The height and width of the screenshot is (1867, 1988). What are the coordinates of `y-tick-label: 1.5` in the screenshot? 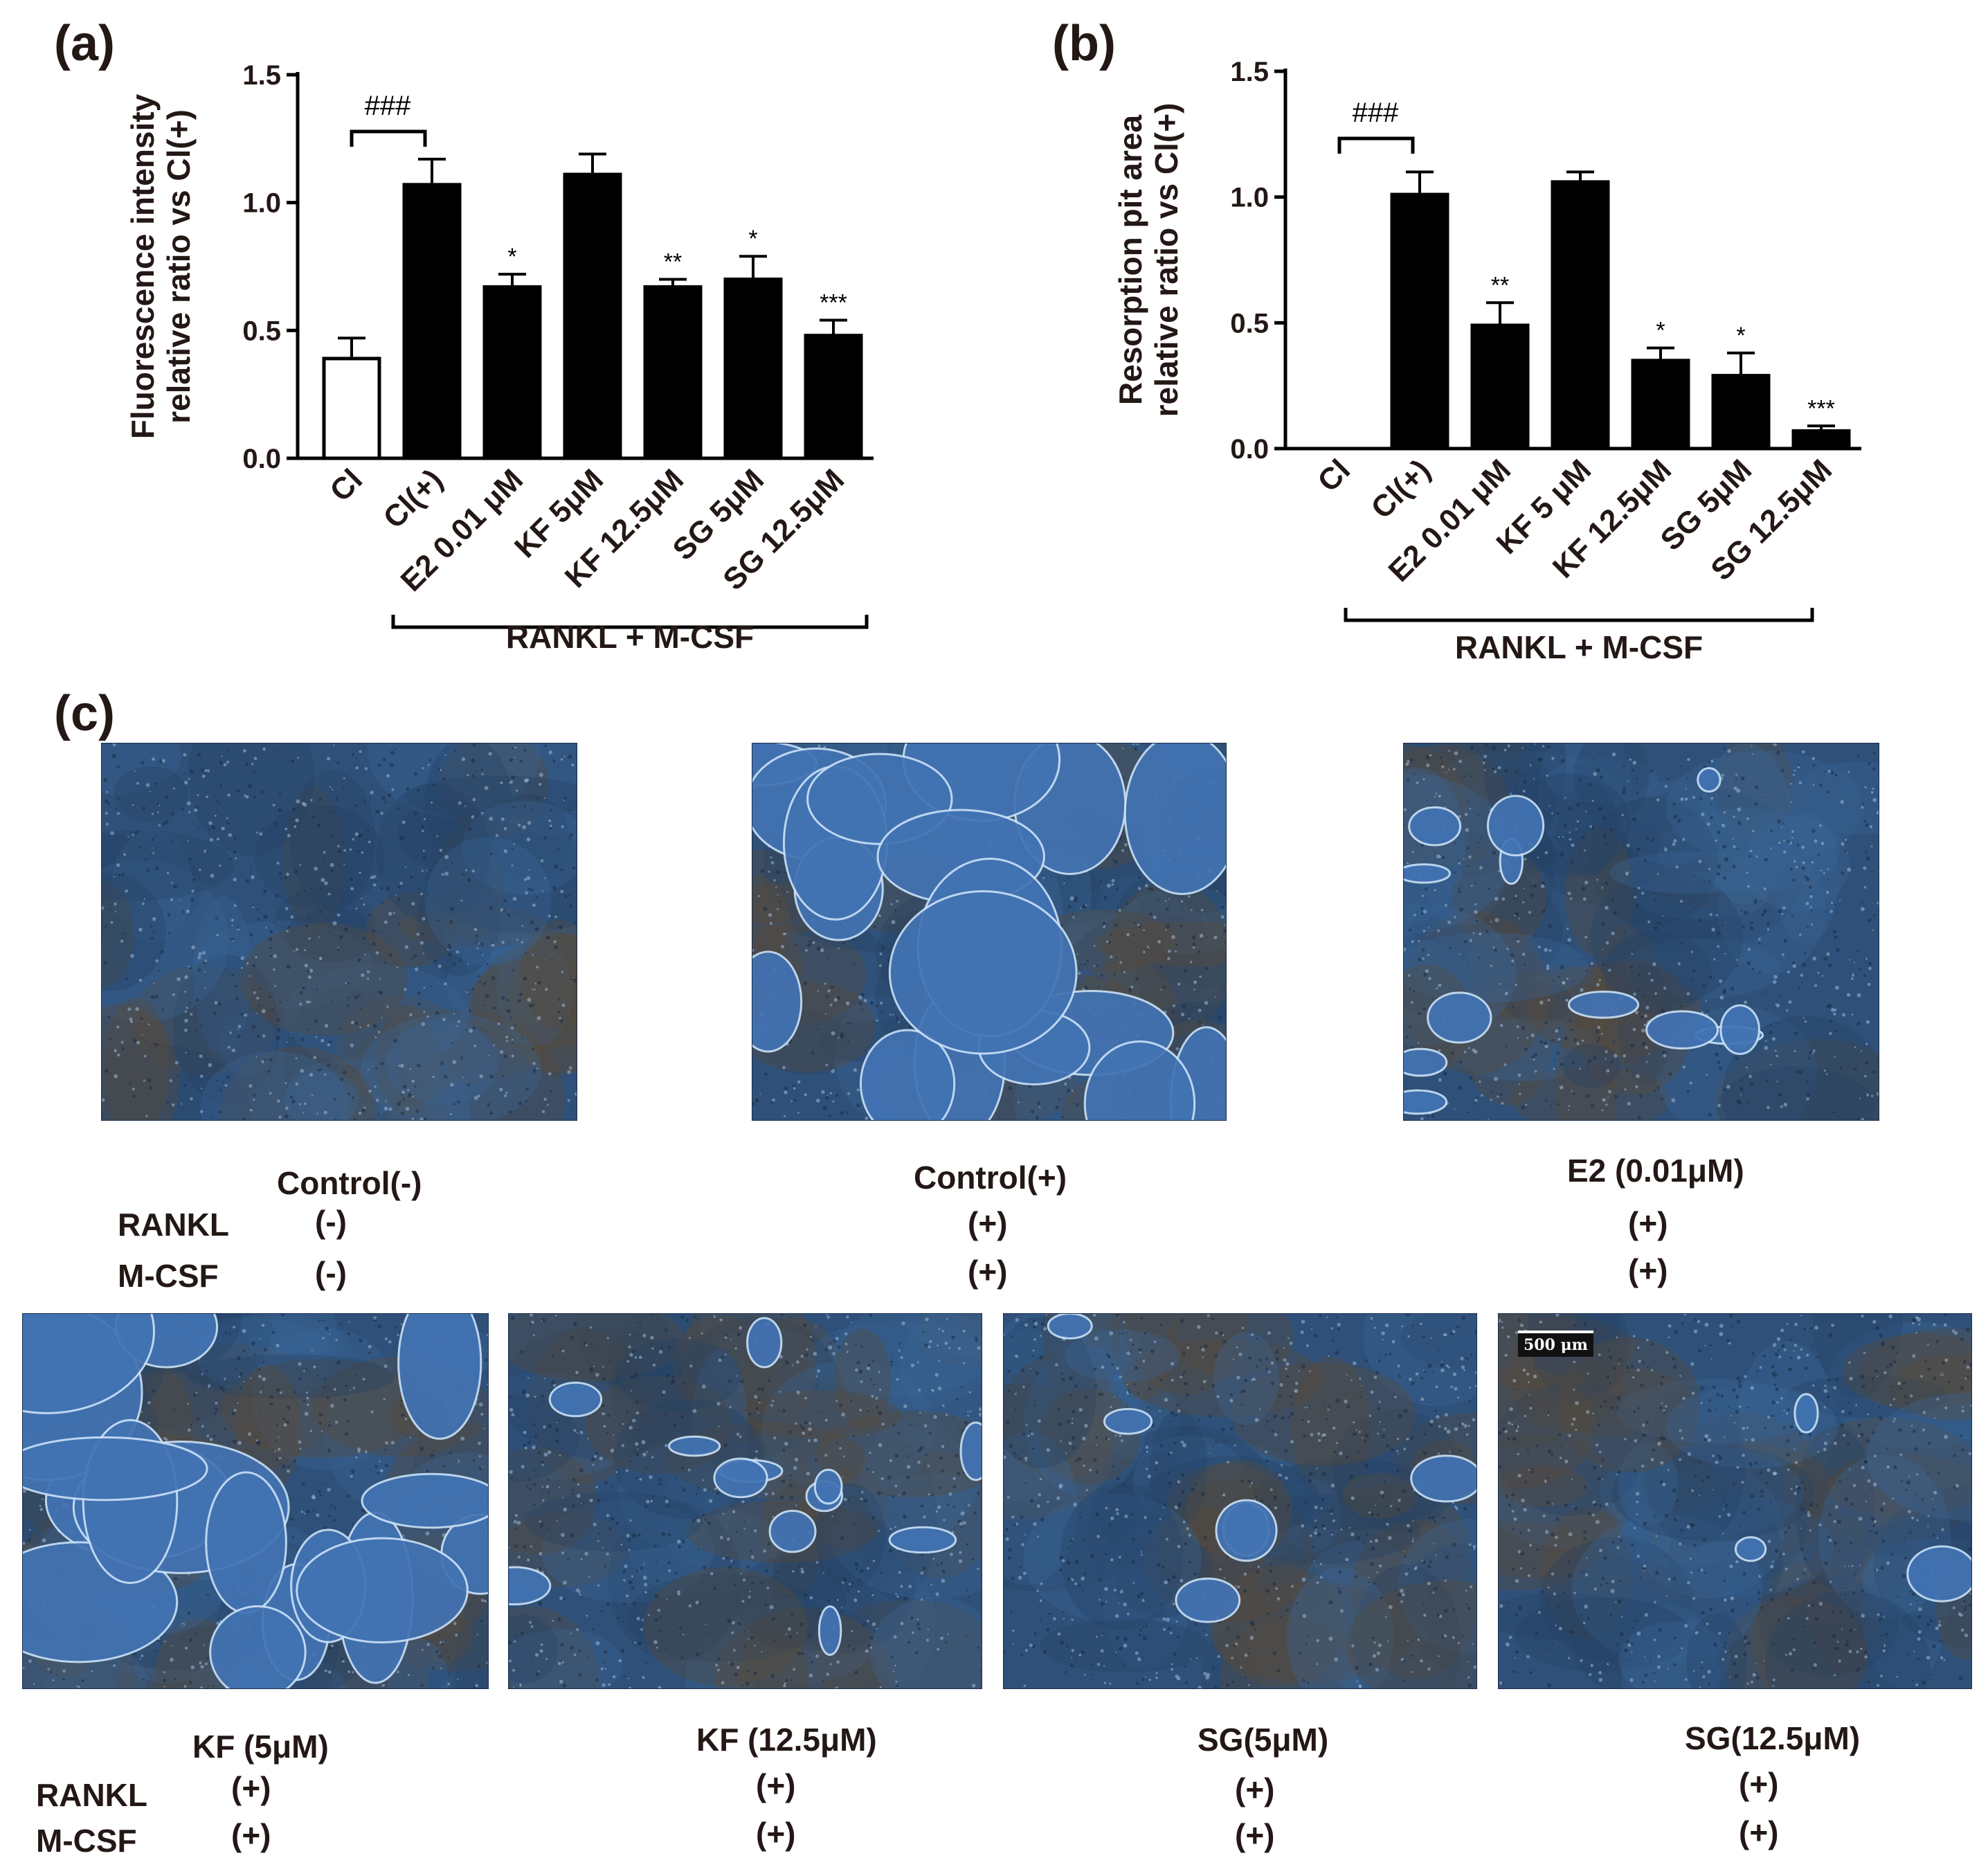 It's located at (261, 75).